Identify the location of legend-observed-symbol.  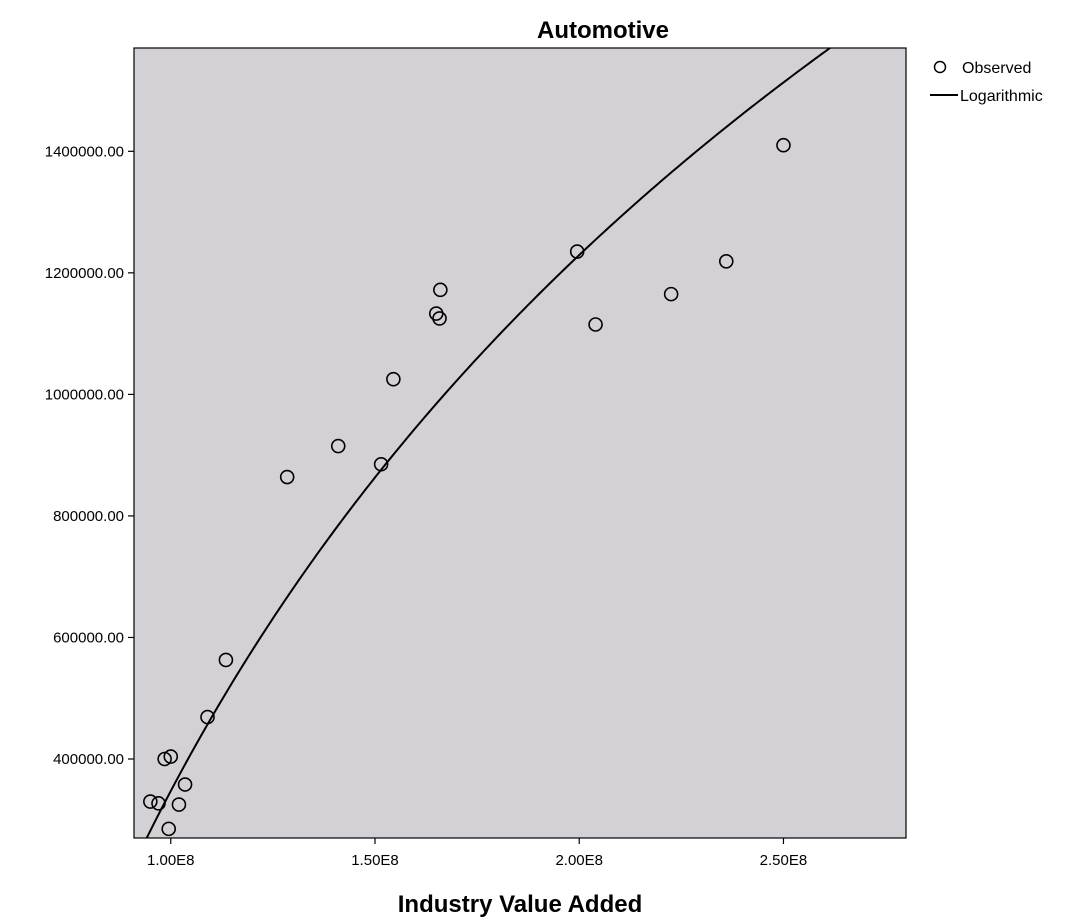
(940, 67).